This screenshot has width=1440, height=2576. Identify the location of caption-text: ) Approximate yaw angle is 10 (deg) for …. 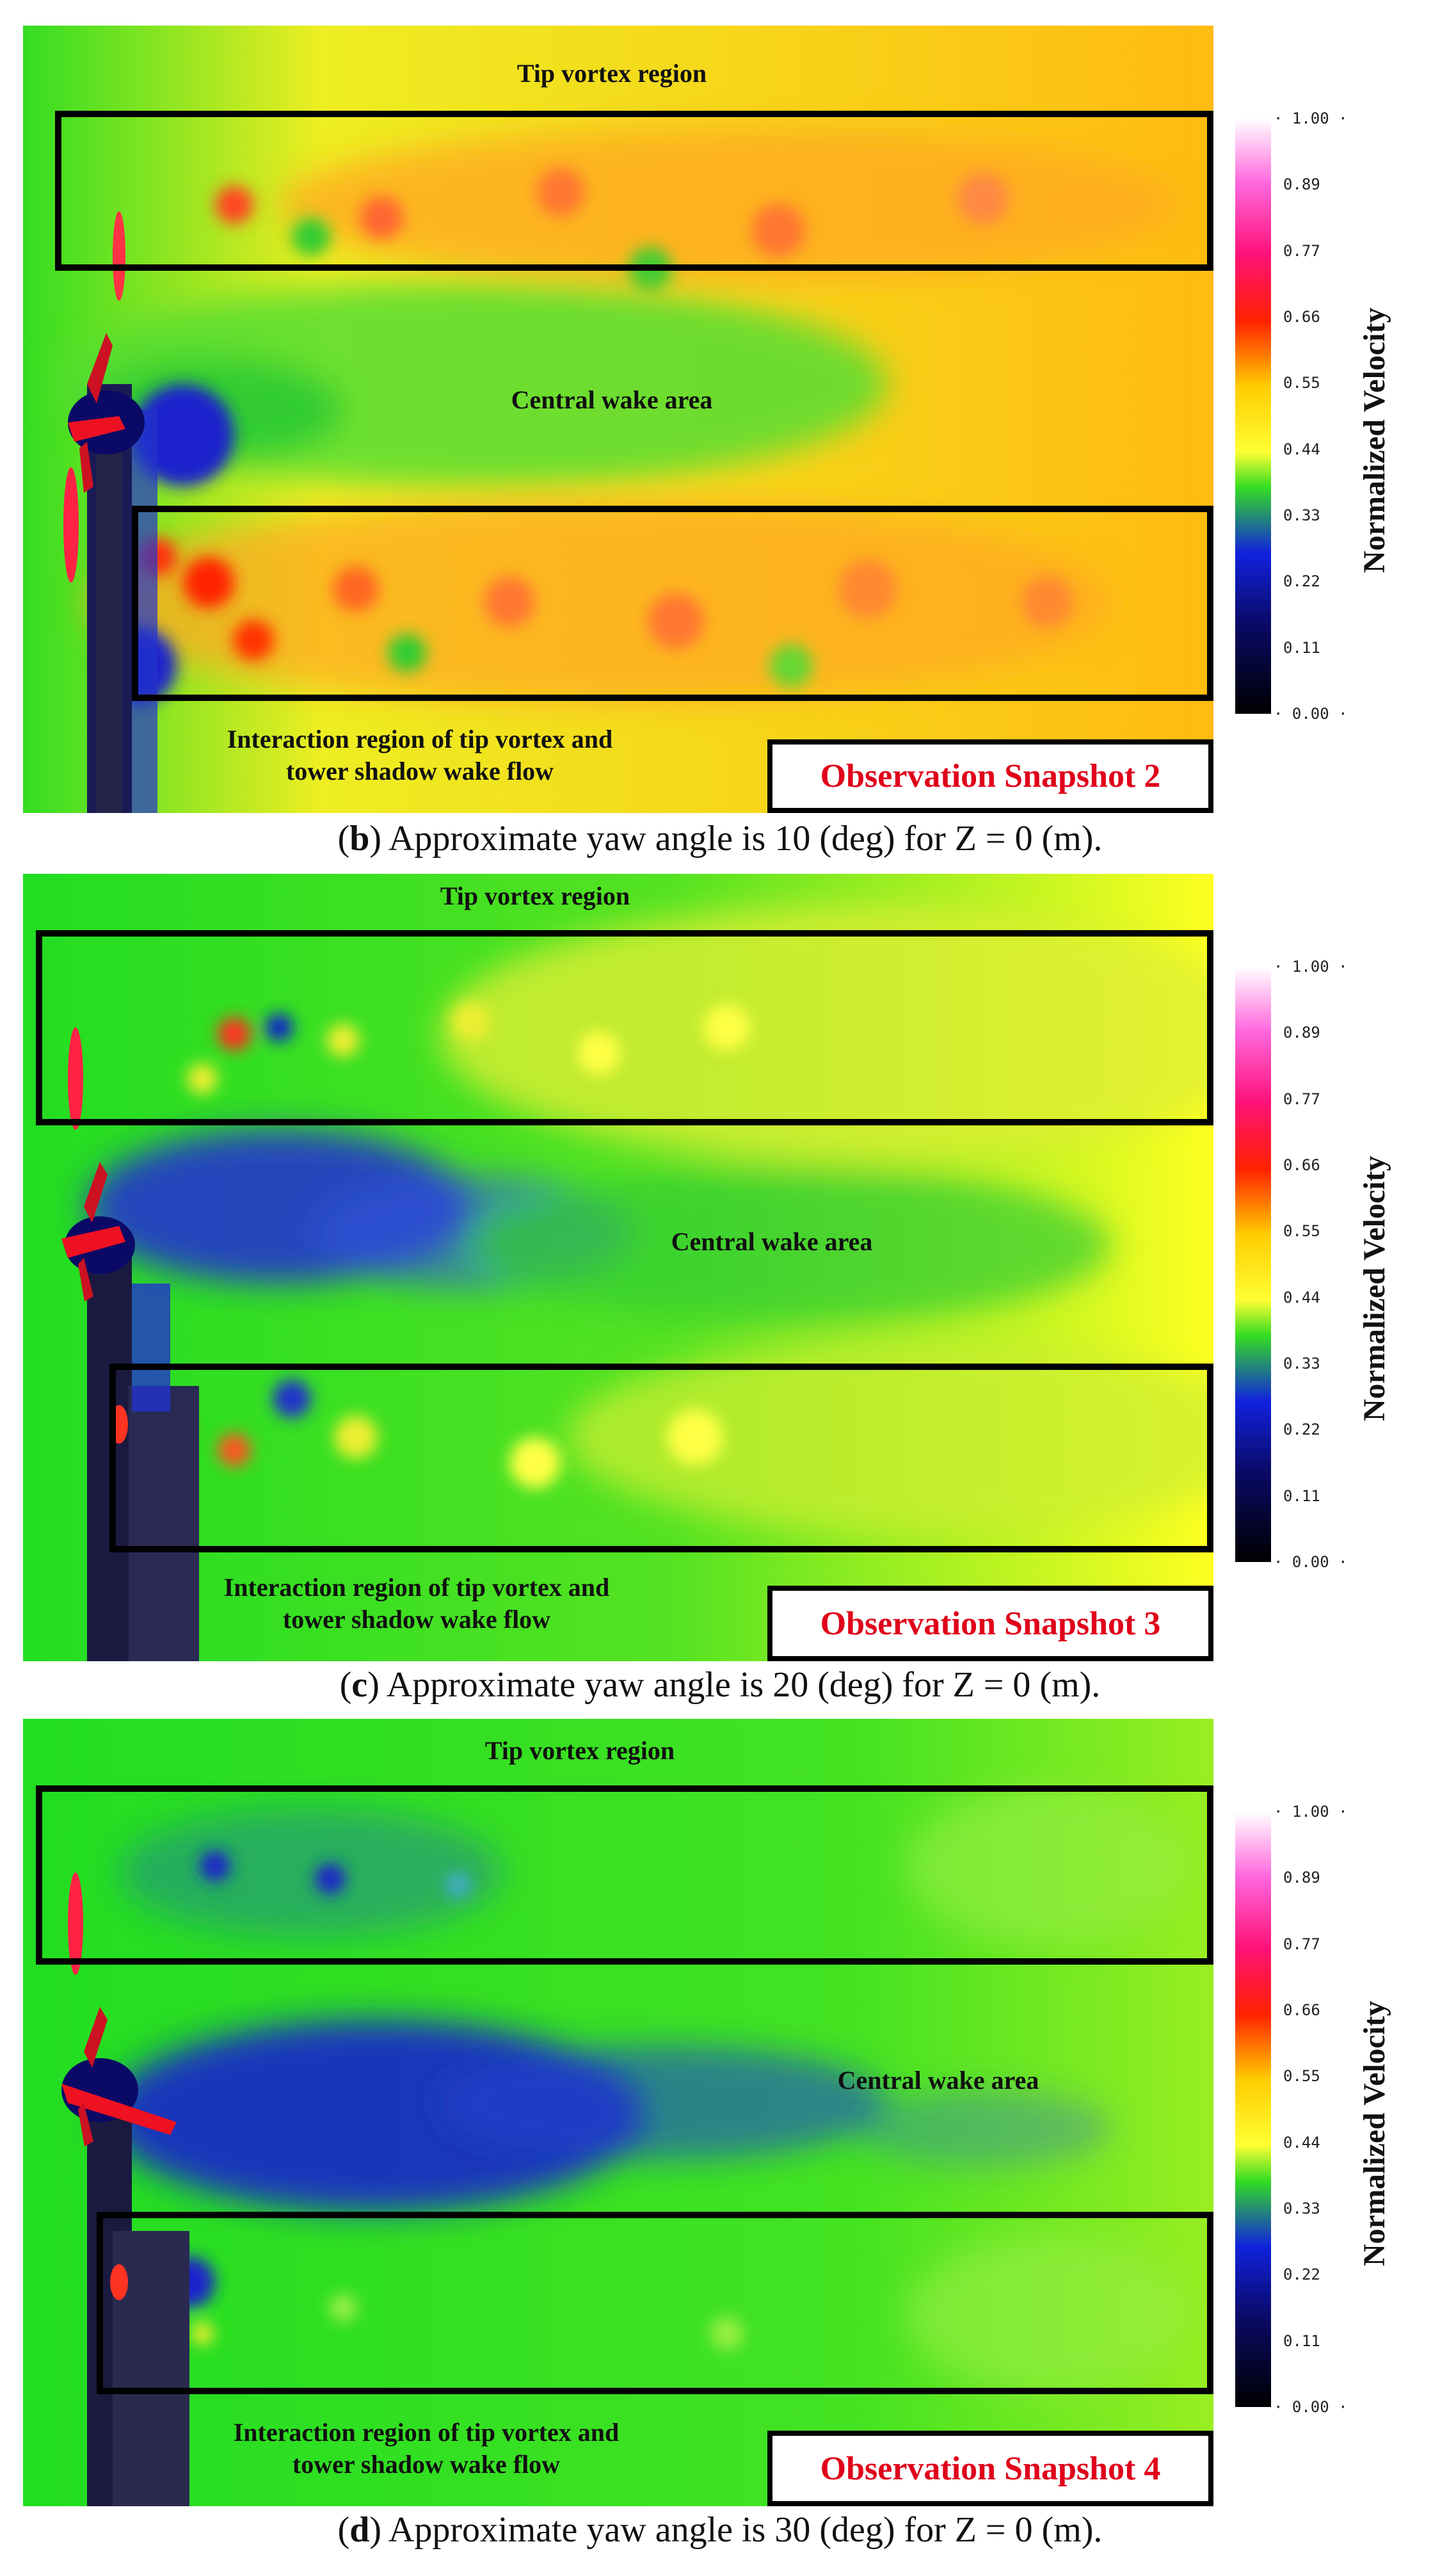
(736, 838).